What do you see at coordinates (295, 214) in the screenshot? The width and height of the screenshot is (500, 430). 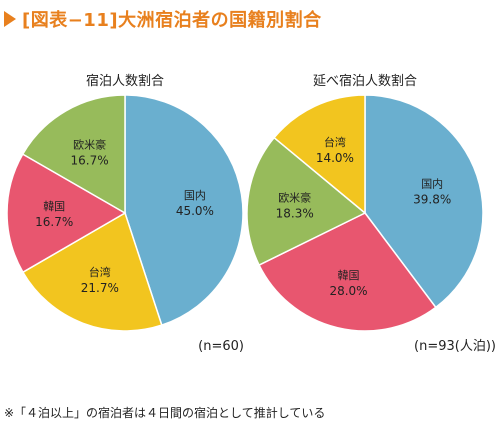 I see `slice-value-label: 18.3%` at bounding box center [295, 214].